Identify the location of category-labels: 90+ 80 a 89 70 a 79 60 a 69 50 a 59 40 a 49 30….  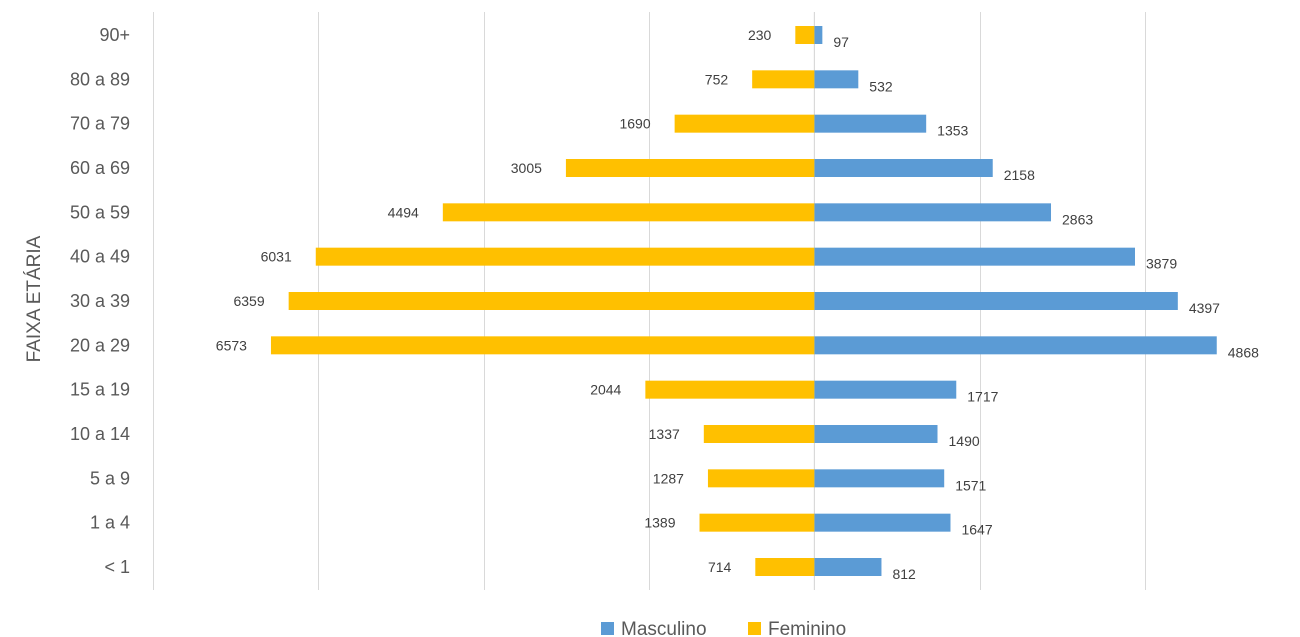
(100, 301).